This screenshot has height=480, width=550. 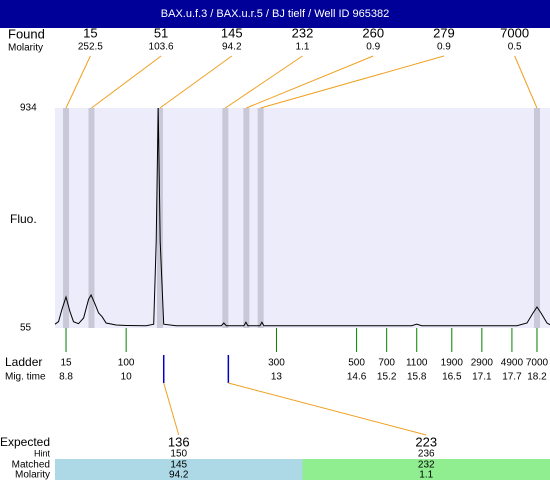 What do you see at coordinates (90, 47) in the screenshot?
I see `found-molarity: 252.5` at bounding box center [90, 47].